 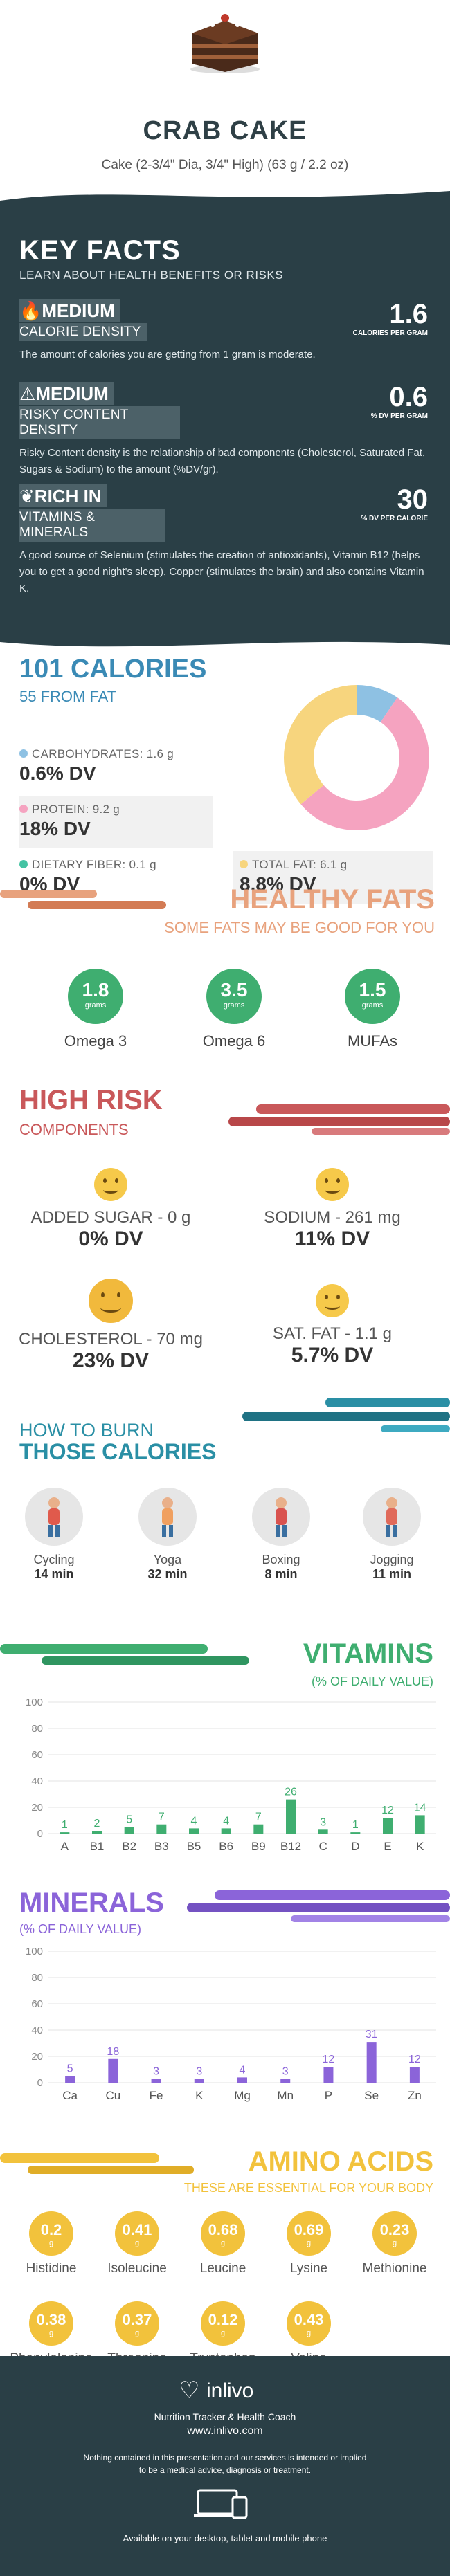 What do you see at coordinates (415, 2095) in the screenshot?
I see `x-tick-label: Zn` at bounding box center [415, 2095].